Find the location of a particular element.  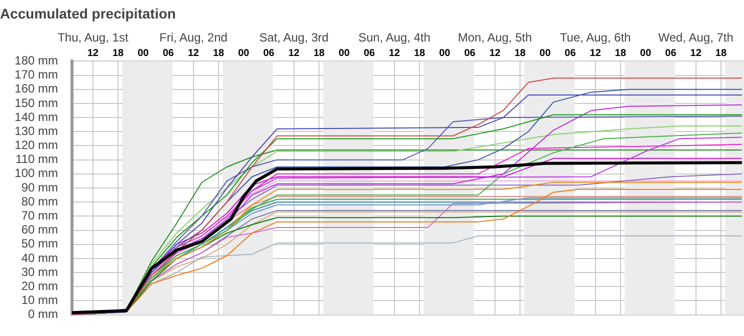

x2-tick-label: Sat, Aug, 3rd is located at coordinates (294, 37).